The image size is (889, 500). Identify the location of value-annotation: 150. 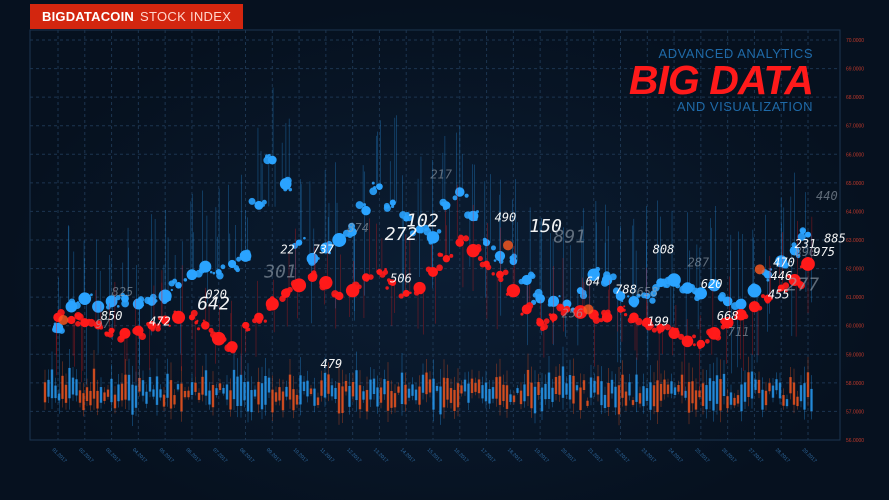
(545, 226).